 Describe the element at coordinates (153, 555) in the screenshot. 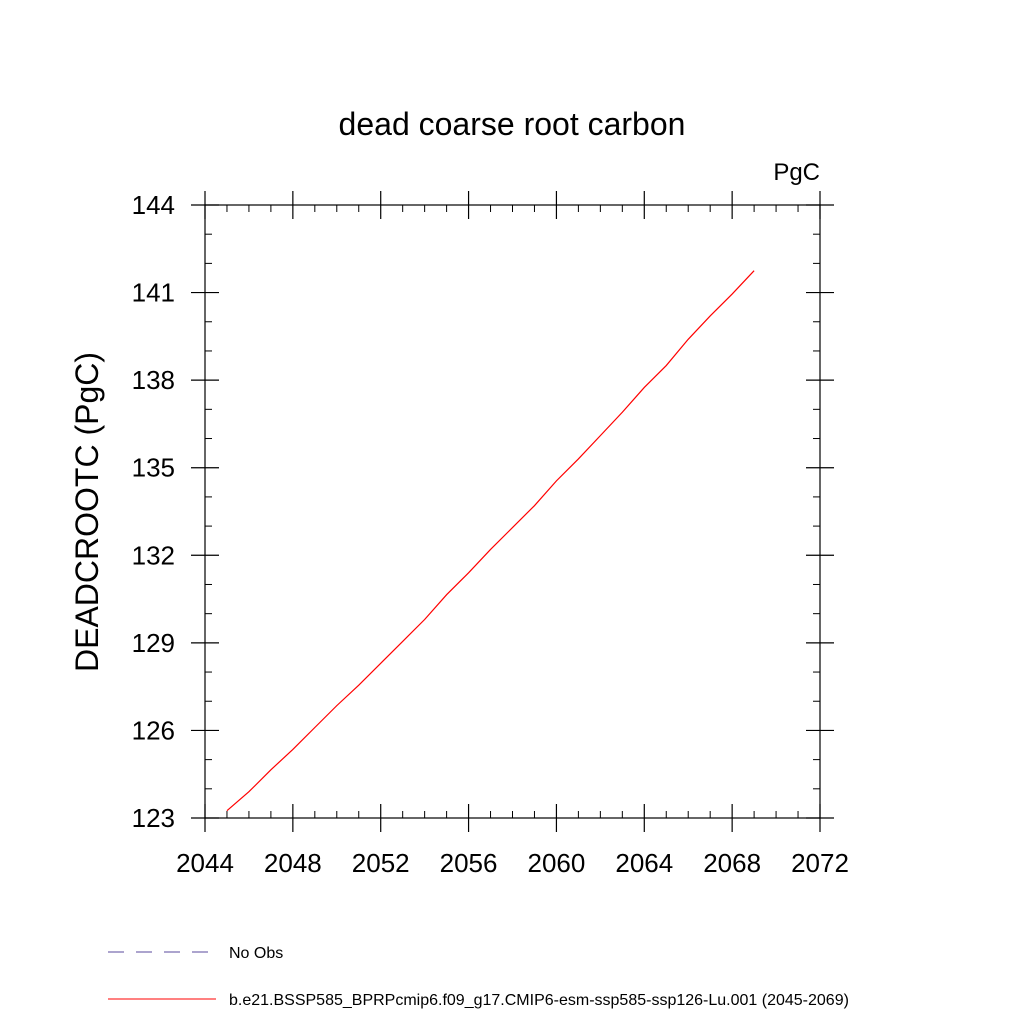

I see `y-tick-label: 132` at that location.